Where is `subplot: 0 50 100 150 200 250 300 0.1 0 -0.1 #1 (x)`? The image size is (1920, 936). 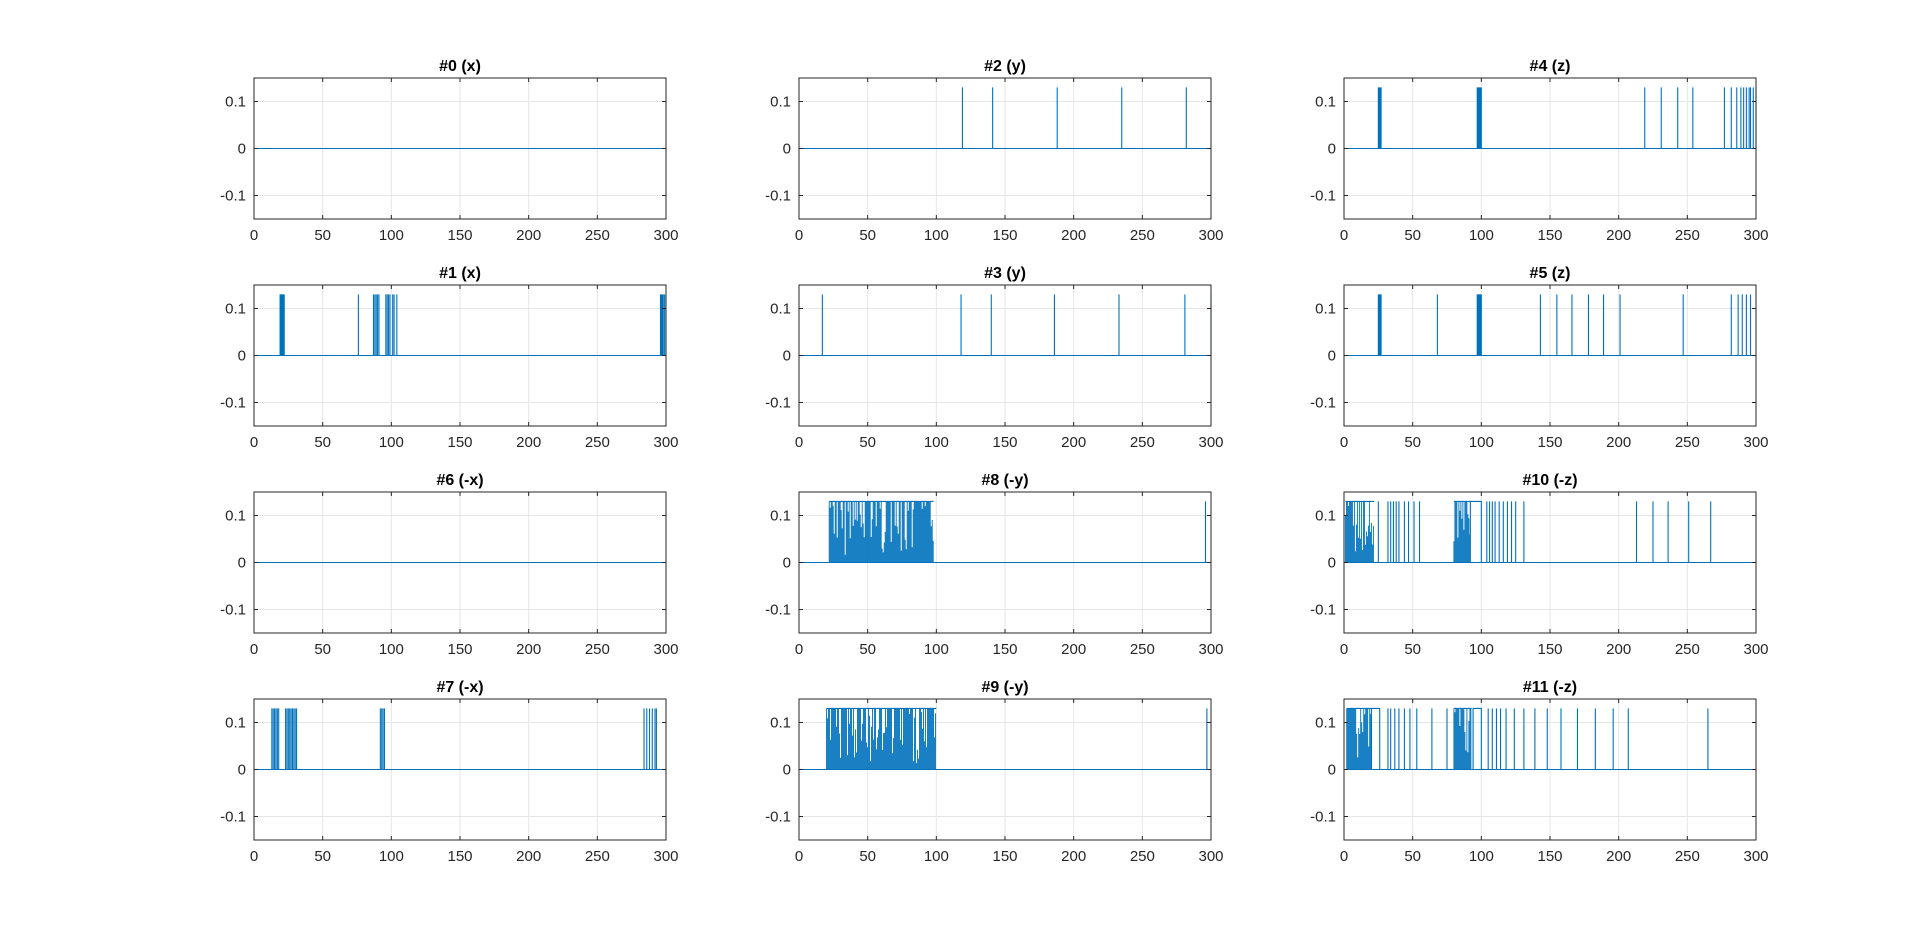
subplot: 0 50 100 150 200 250 300 0.1 0 -0.1 #1 (x) is located at coordinates (449, 358).